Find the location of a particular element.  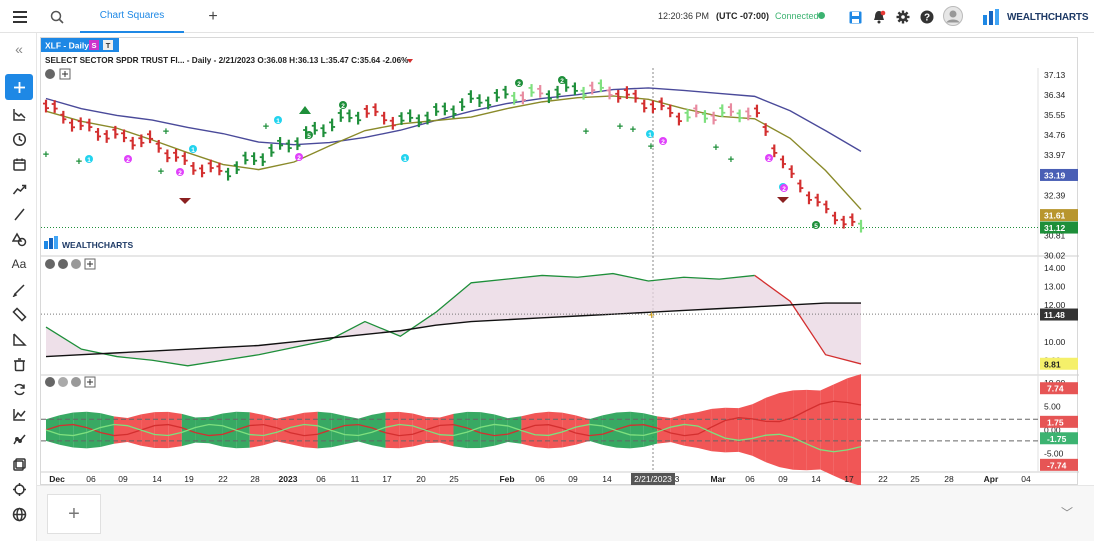

tab-label: Chart Squares is located at coordinates (132, 15).